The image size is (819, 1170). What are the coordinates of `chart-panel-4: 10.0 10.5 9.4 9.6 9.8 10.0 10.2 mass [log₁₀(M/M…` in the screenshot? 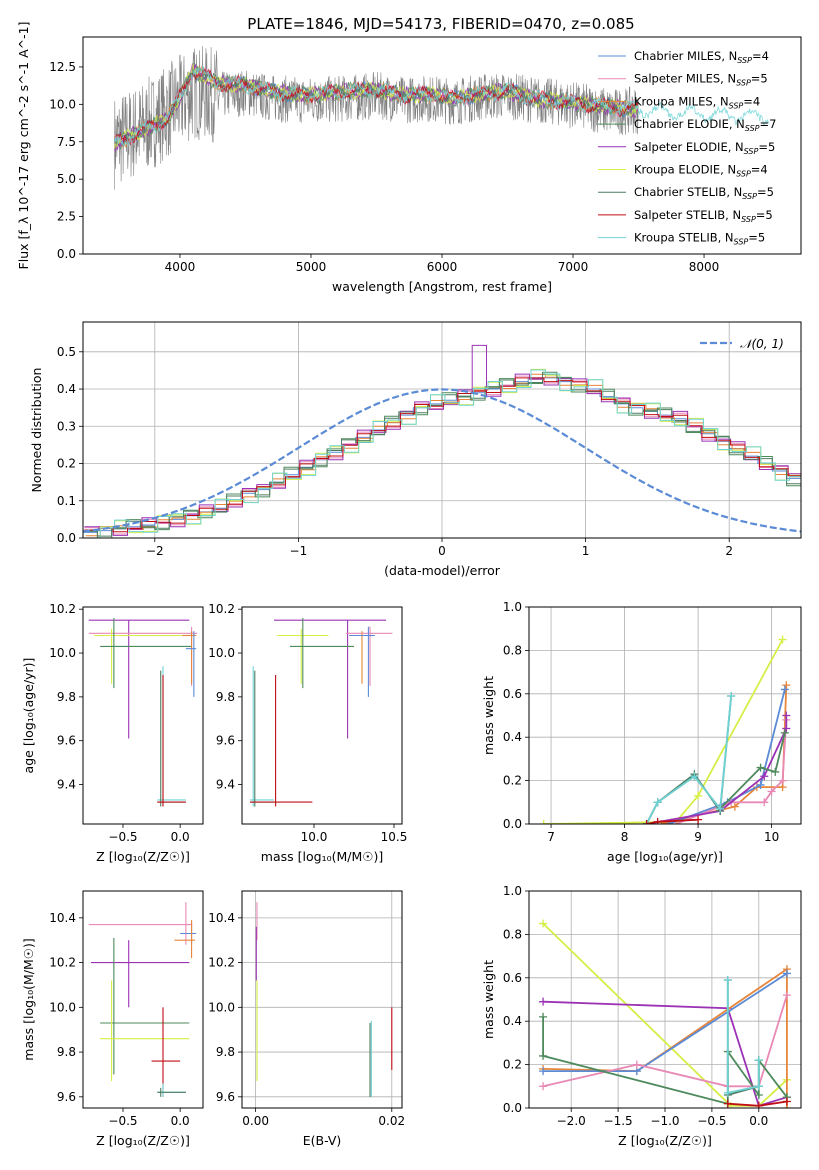 It's located at (307, 733).